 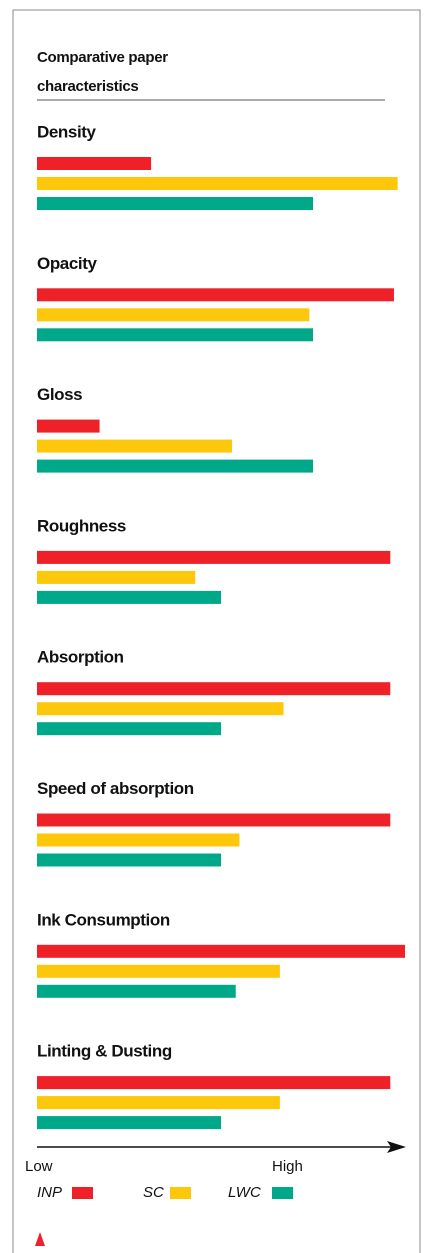 What do you see at coordinates (59, 394) in the screenshot?
I see `category-label: Gloss` at bounding box center [59, 394].